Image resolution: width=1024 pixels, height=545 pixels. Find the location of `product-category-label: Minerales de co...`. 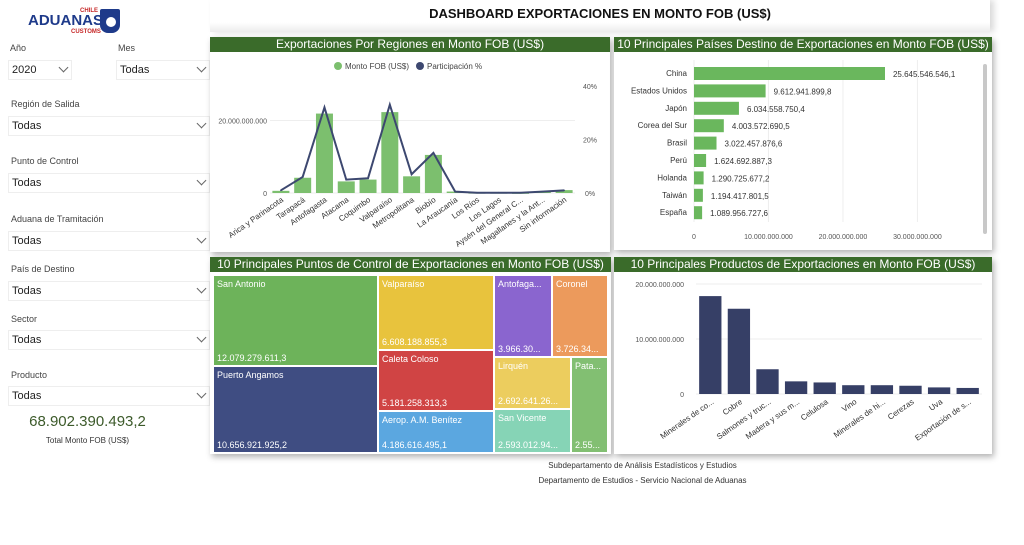

product-category-label: Minerales de co... is located at coordinates (687, 419).